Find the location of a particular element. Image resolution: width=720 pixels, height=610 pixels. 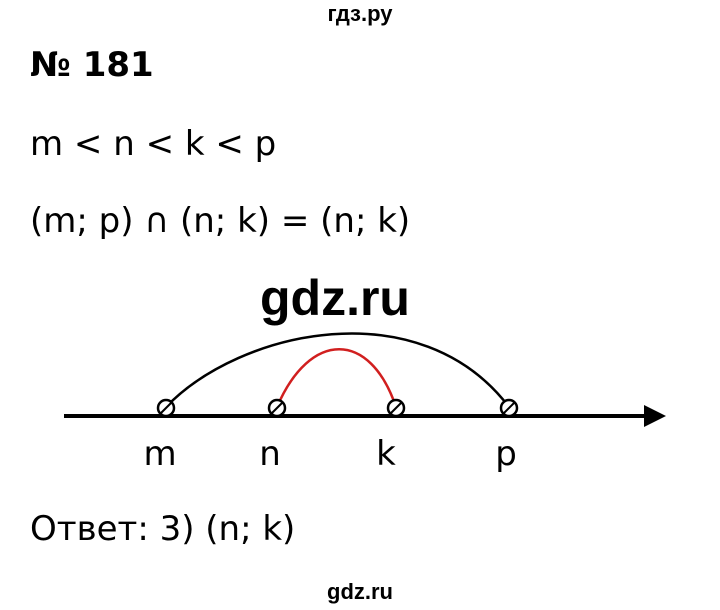

problem-number: № 181 is located at coordinates (92, 65).